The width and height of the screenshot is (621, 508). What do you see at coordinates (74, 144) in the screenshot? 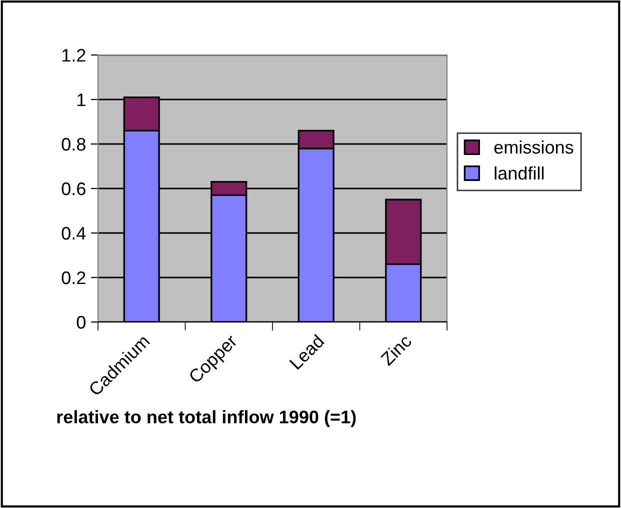
I see `y-tick-label: 0.8` at bounding box center [74, 144].